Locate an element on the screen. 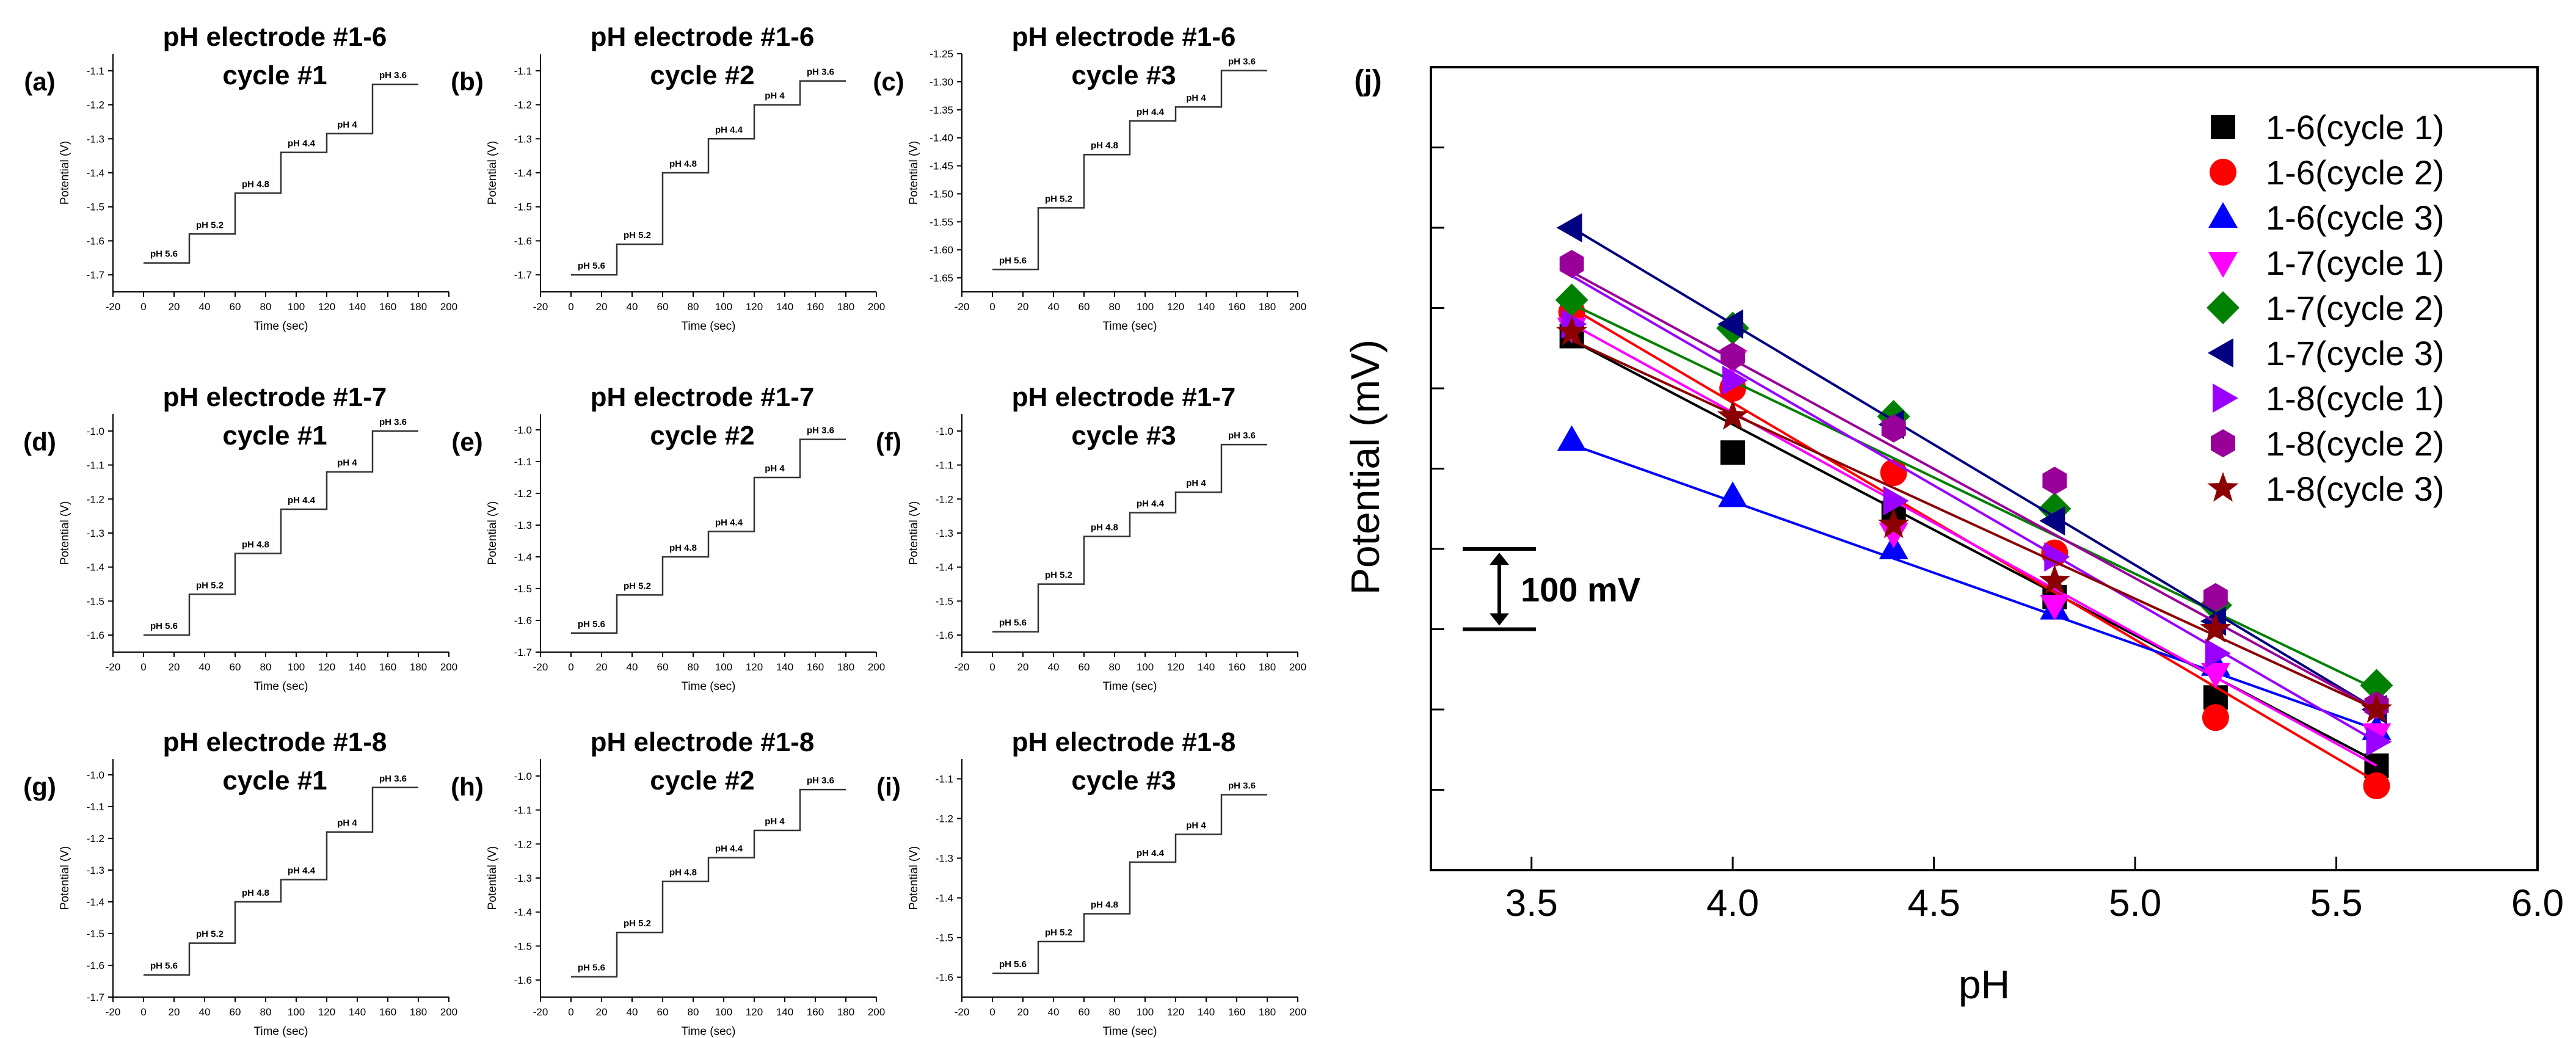 This screenshot has height=1038, width=2576. panel-subtitle: cycle #1 is located at coordinates (274, 436).